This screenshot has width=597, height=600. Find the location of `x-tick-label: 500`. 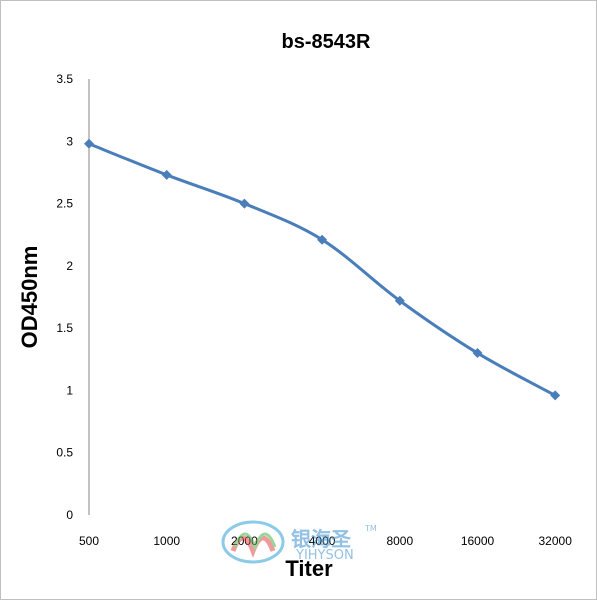

x-tick-label: 500 is located at coordinates (89, 541).